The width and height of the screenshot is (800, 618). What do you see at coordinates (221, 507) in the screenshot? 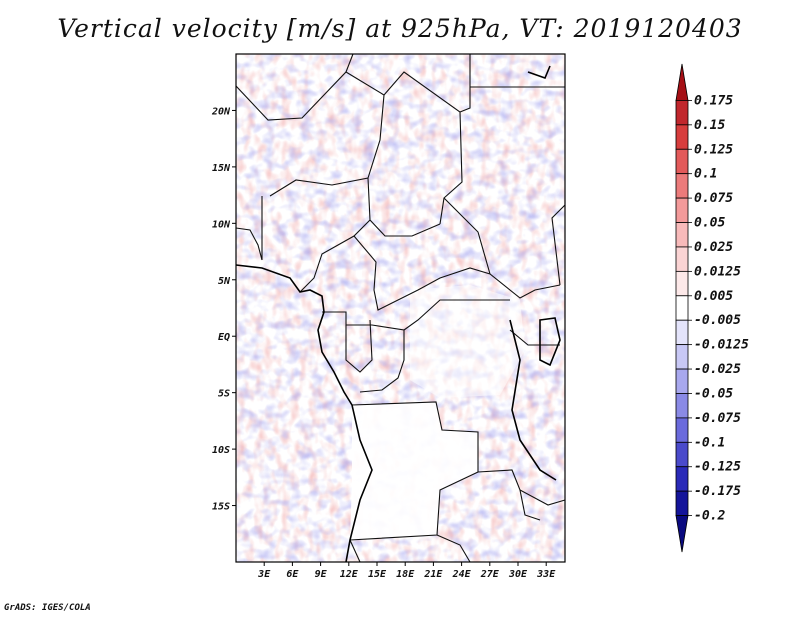
I see `lat-tick-label: 15S` at bounding box center [221, 507].